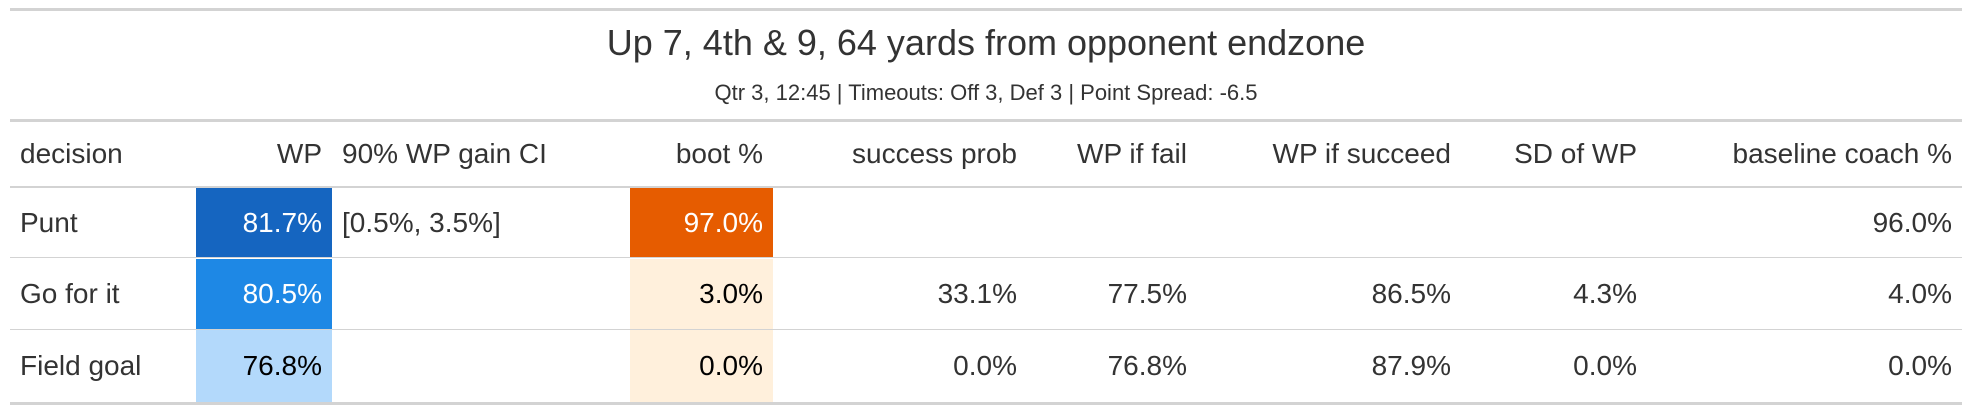  What do you see at coordinates (1411, 293) in the screenshot?
I see `succeed-cell: 86.5%` at bounding box center [1411, 293].